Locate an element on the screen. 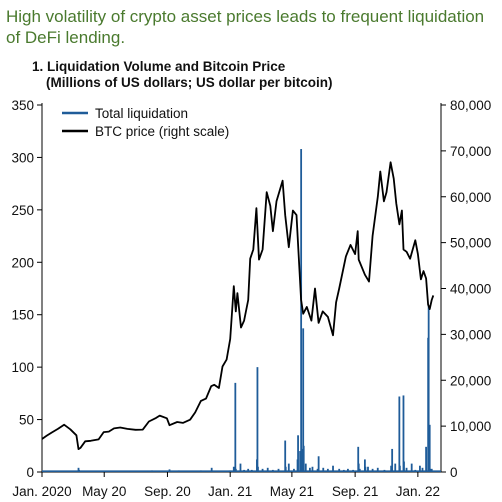 This screenshot has width=502, height=502. y-right-tick-label: 80,000 is located at coordinates (470, 105).